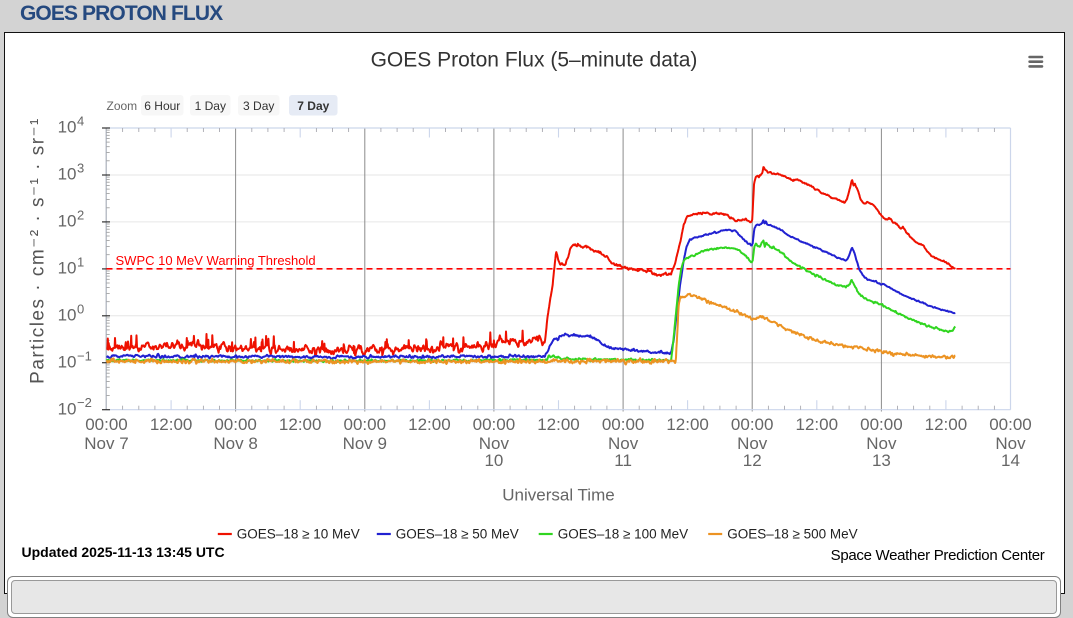 The width and height of the screenshot is (1073, 618). What do you see at coordinates (298, 533) in the screenshot?
I see `svg-text: GOES–18 ≥ 10 MeV` at bounding box center [298, 533].